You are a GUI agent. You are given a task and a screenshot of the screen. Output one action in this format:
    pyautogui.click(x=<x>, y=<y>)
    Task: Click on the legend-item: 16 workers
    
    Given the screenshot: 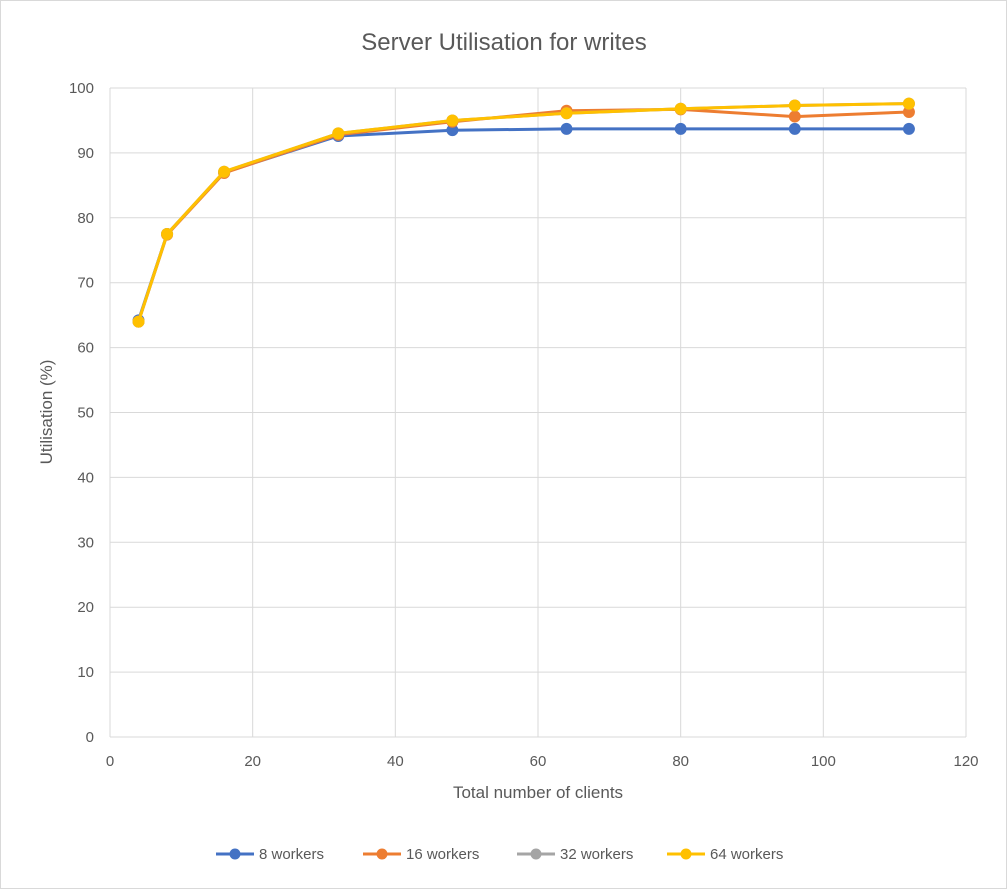 What is the action you would take?
    pyautogui.click(x=421, y=854)
    